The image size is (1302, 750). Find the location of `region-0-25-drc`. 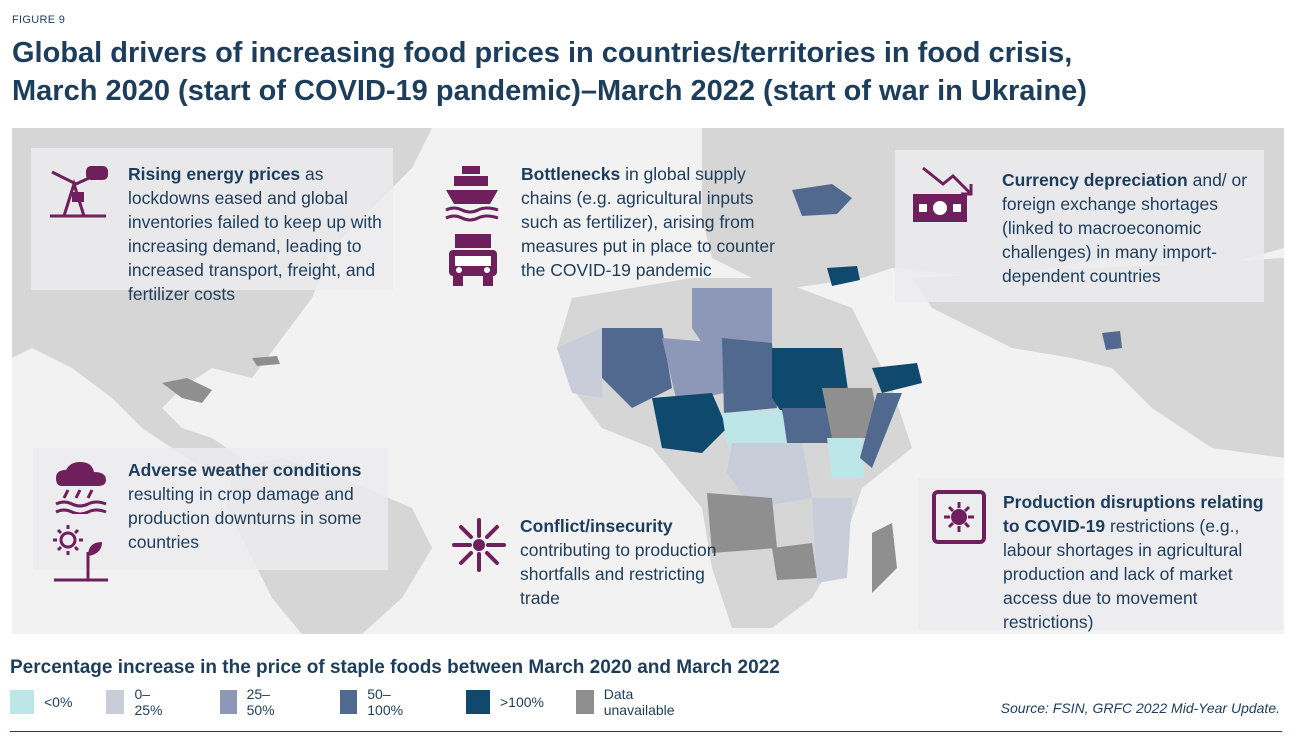

region-0-25-drc is located at coordinates (769, 475).